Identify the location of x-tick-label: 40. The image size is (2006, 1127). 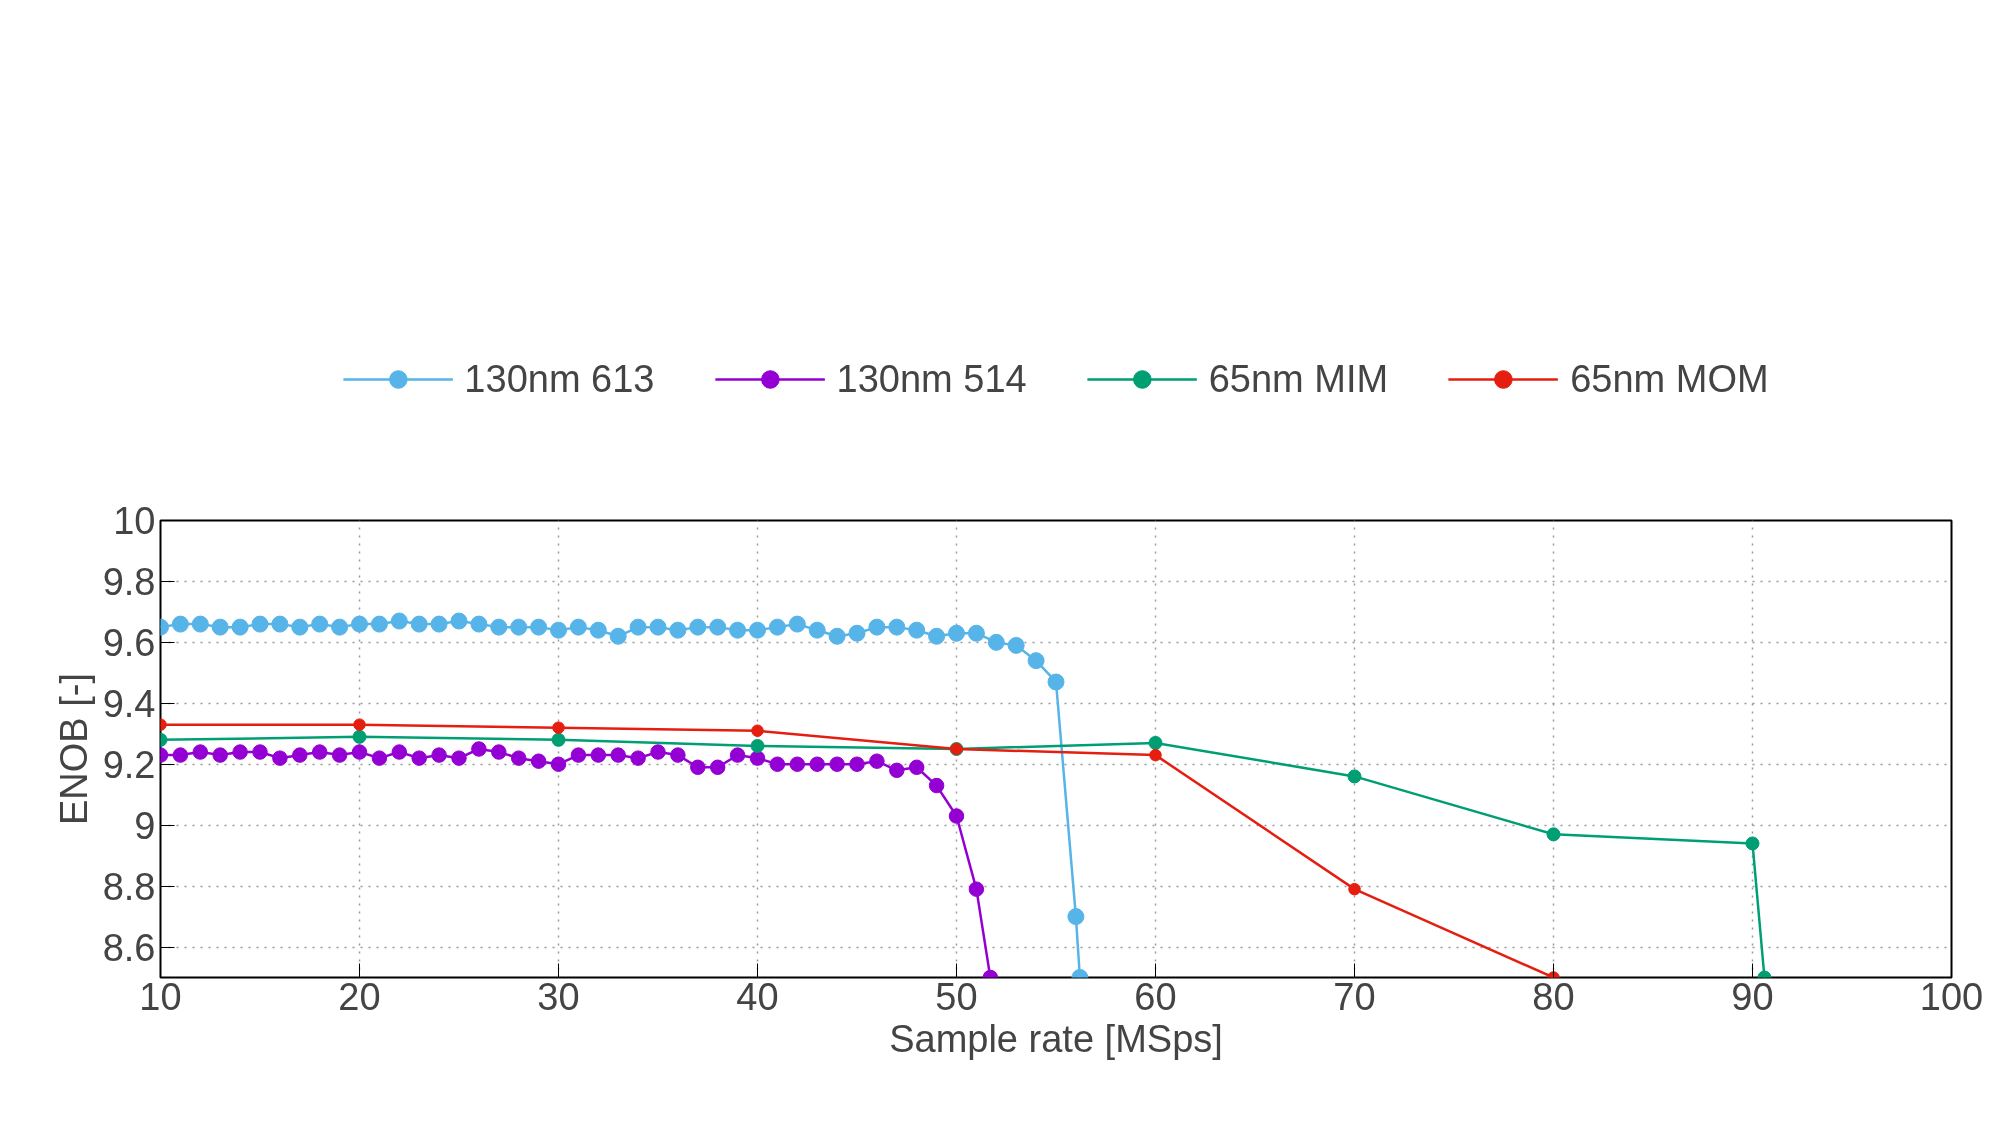
(757, 996).